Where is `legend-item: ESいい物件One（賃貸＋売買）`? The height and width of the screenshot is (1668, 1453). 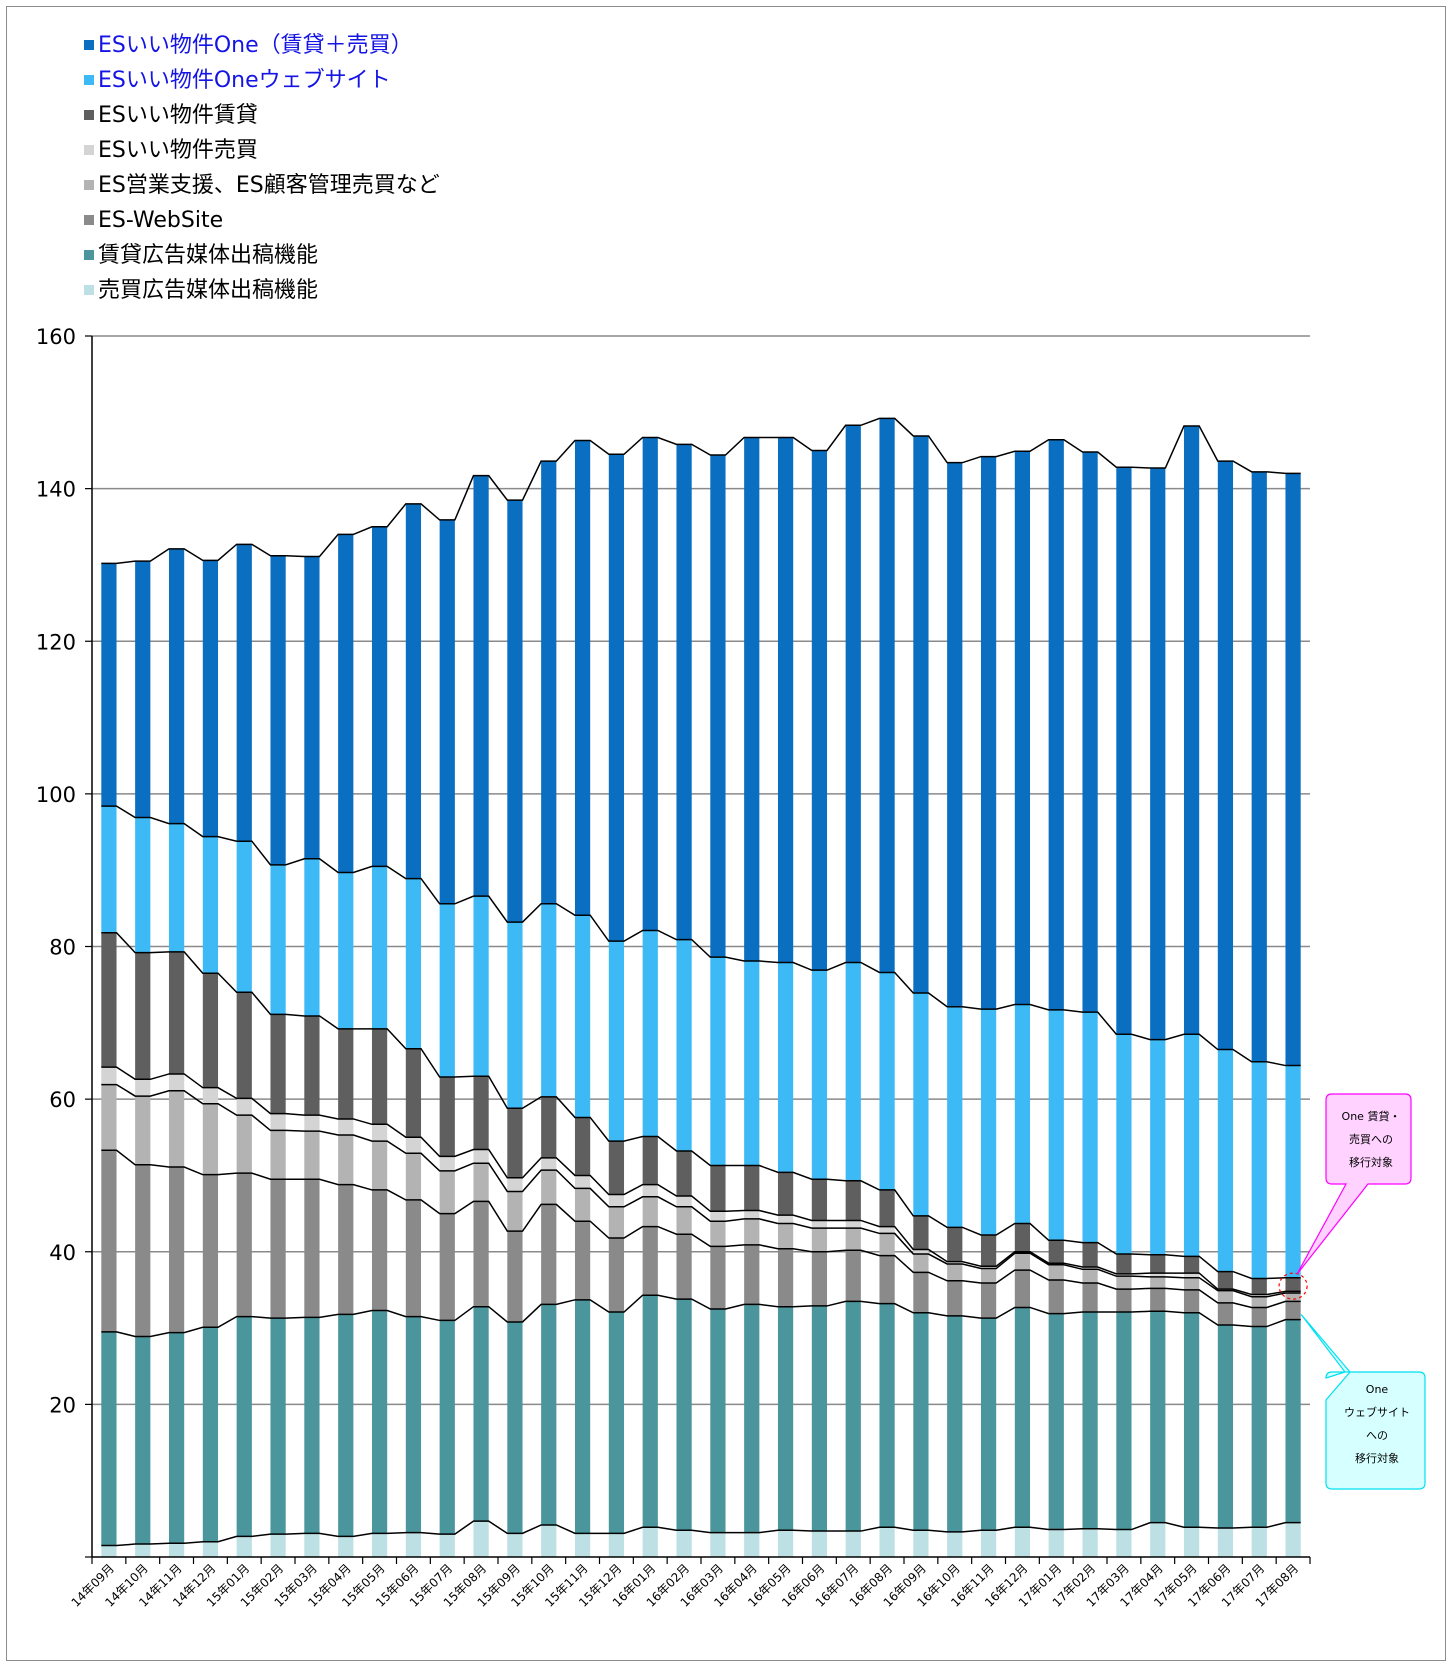
legend-item: ESいい物件One（賃貸＋売買） is located at coordinates (262, 45).